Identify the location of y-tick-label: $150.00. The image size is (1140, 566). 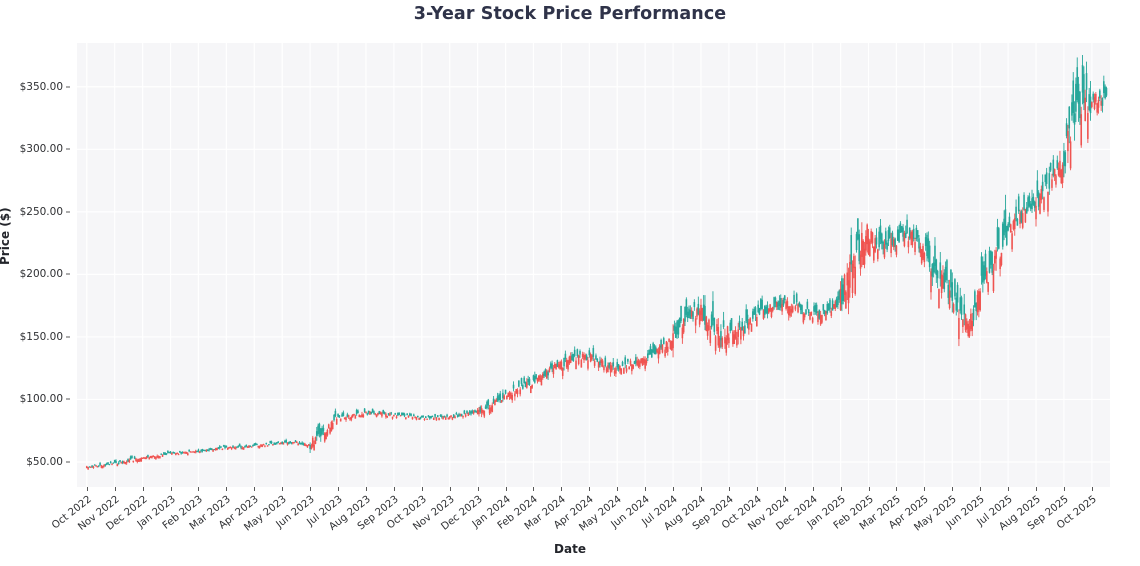
(41, 336).